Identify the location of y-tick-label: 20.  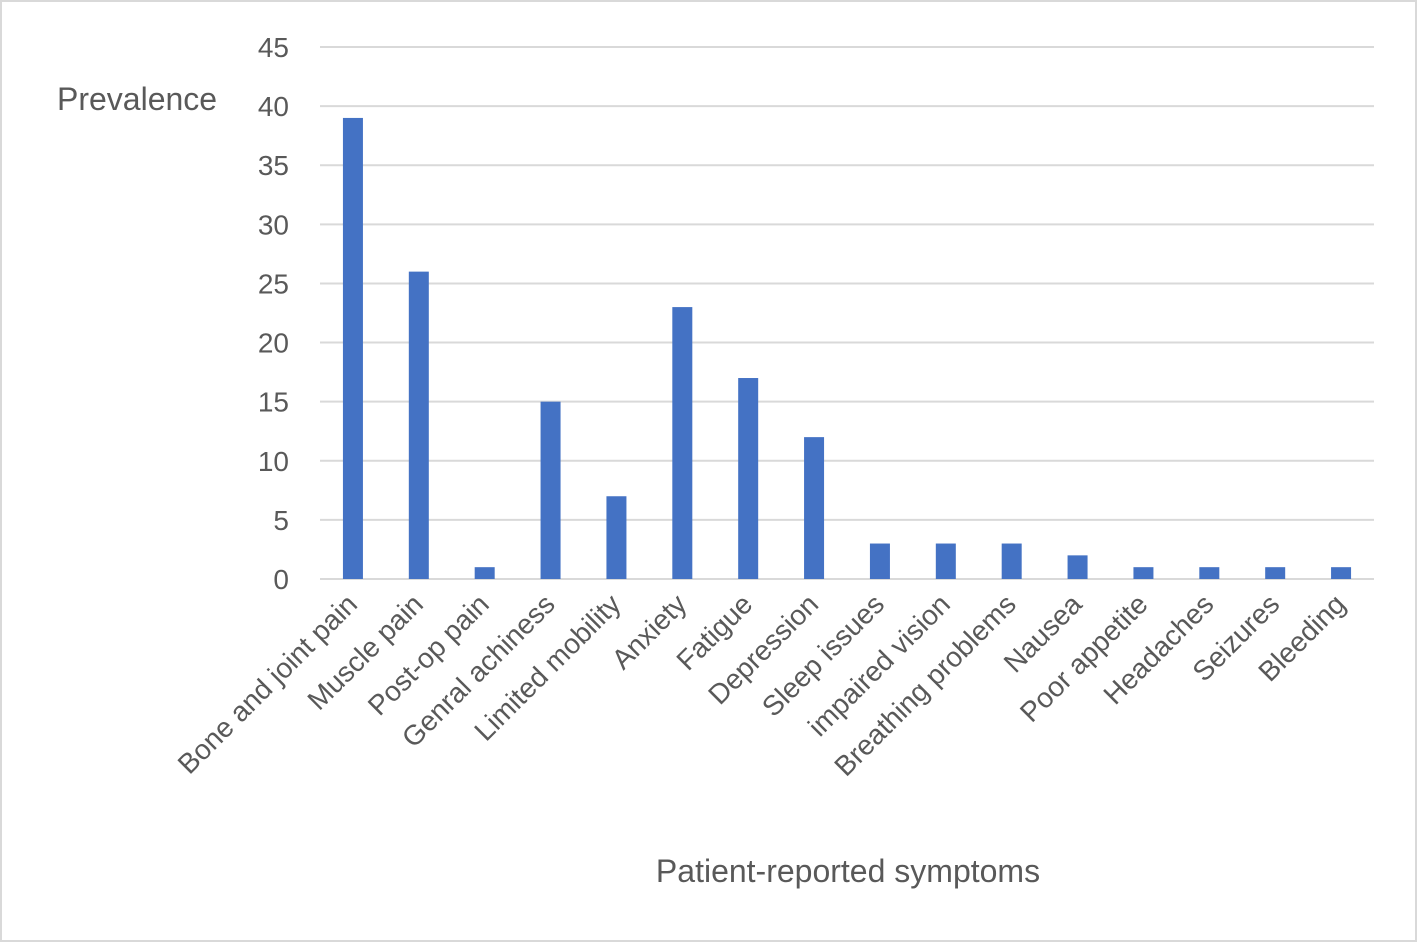
(273, 343).